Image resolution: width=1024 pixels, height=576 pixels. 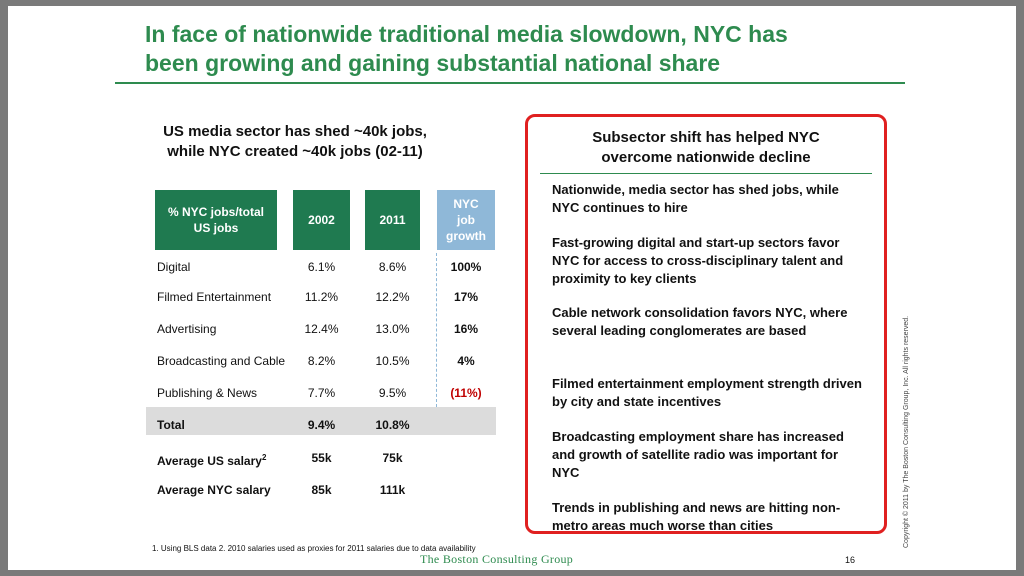 What do you see at coordinates (321, 458) in the screenshot?
I see `salary-us-2002: 55k` at bounding box center [321, 458].